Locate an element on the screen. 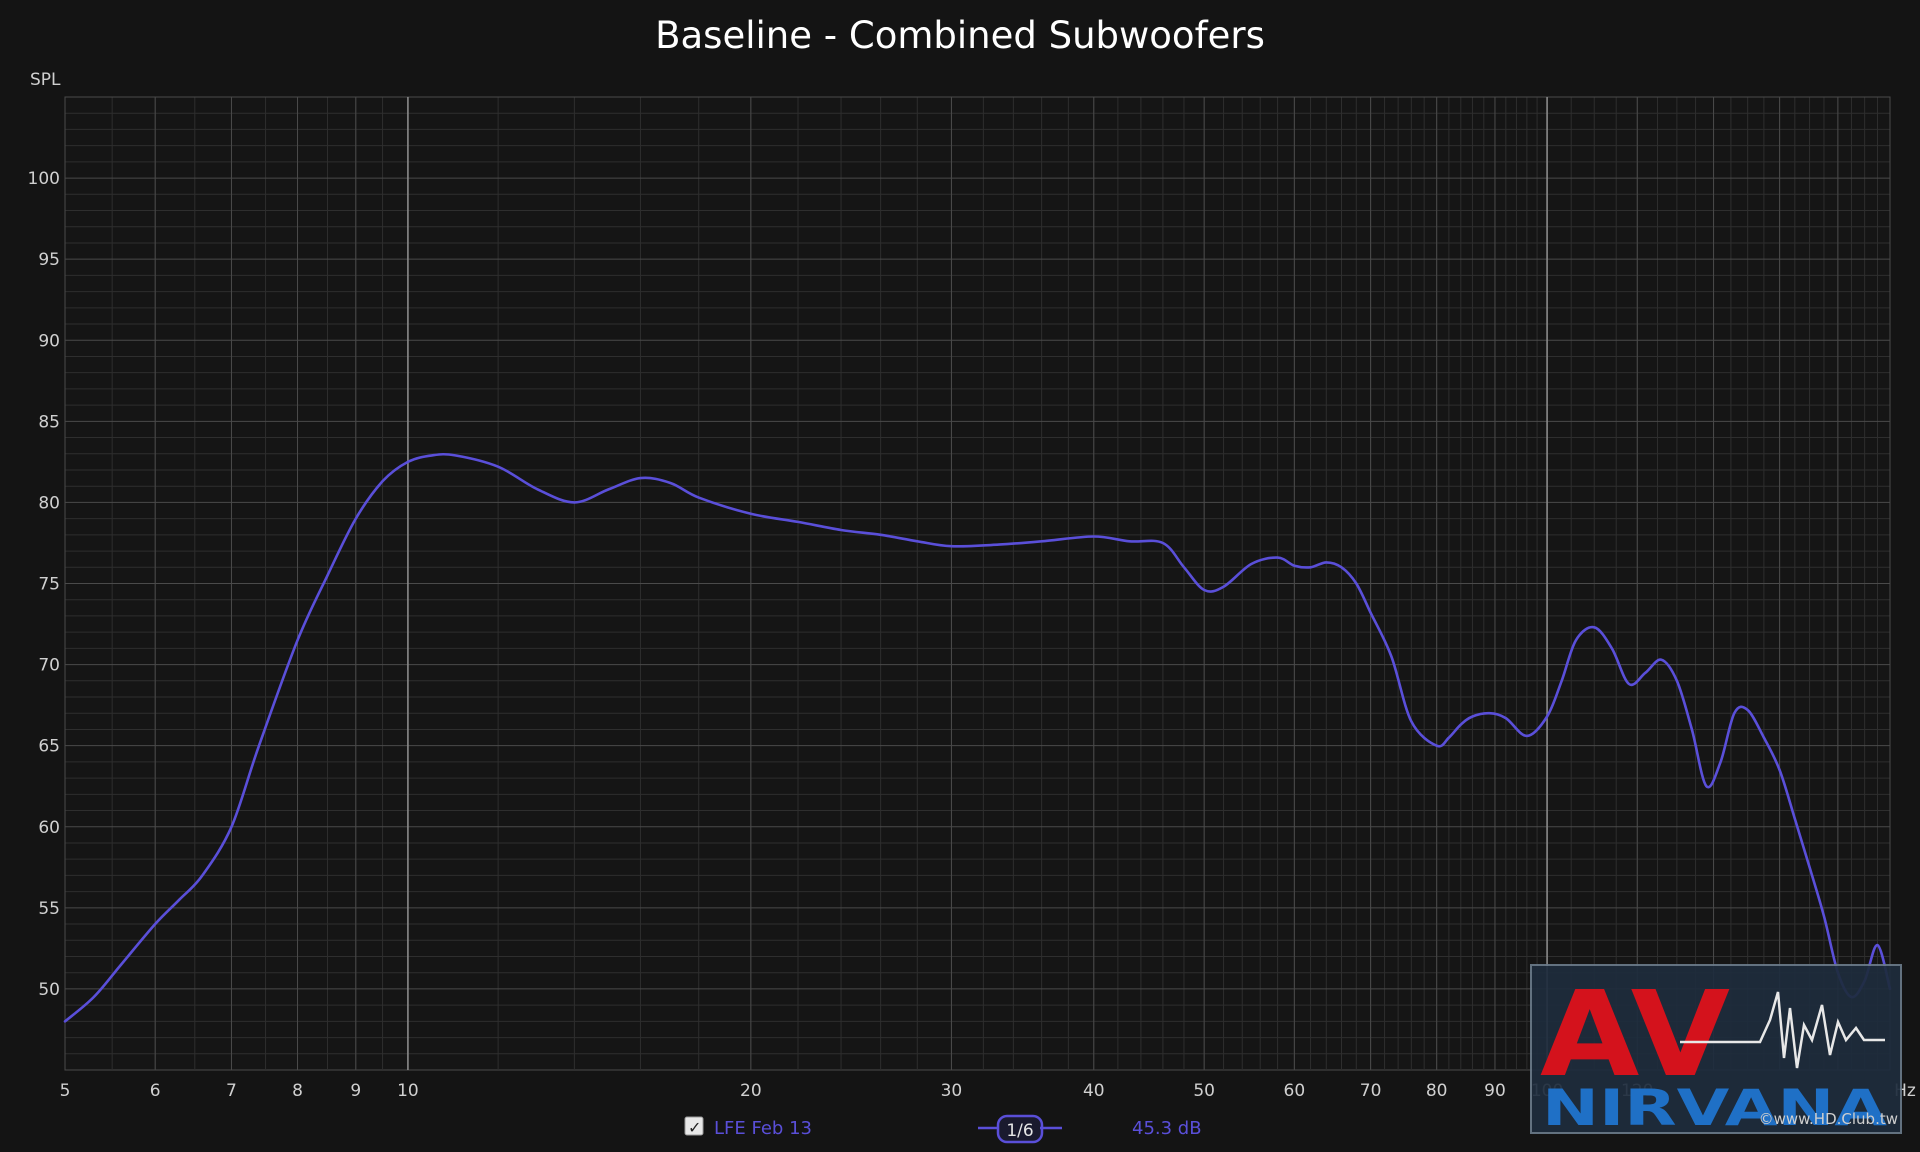  y-tick-label: 50 is located at coordinates (49, 990).